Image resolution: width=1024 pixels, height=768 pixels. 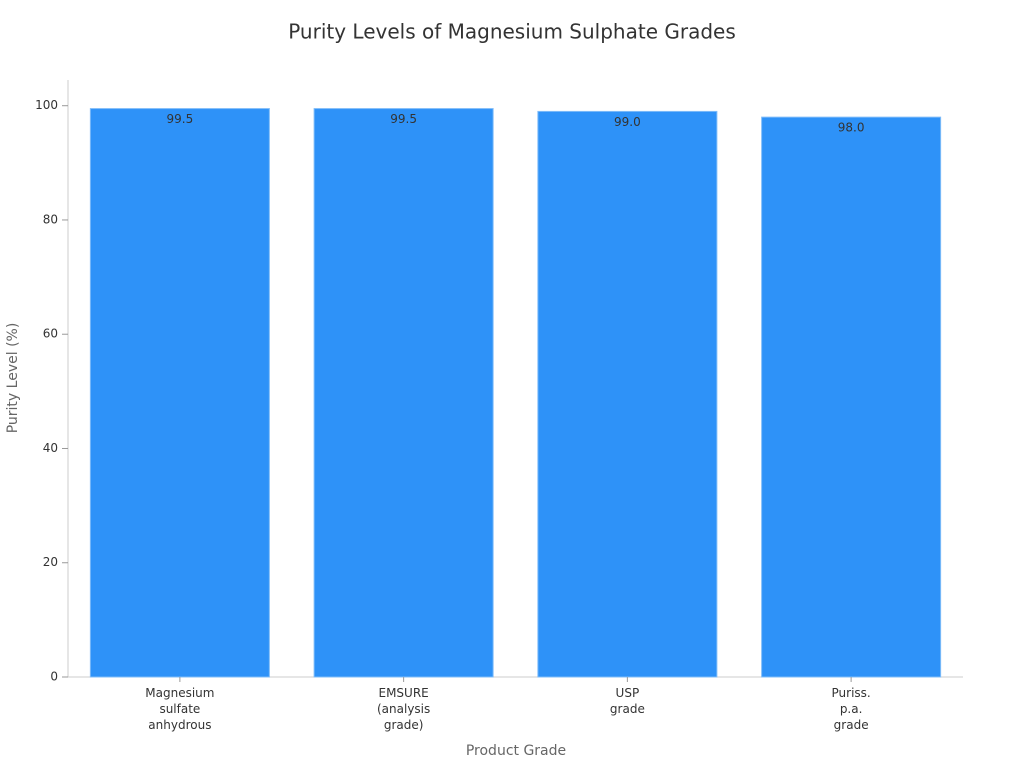 I want to click on x-tick-label: EMSURE (analysis grade), so click(x=403, y=709).